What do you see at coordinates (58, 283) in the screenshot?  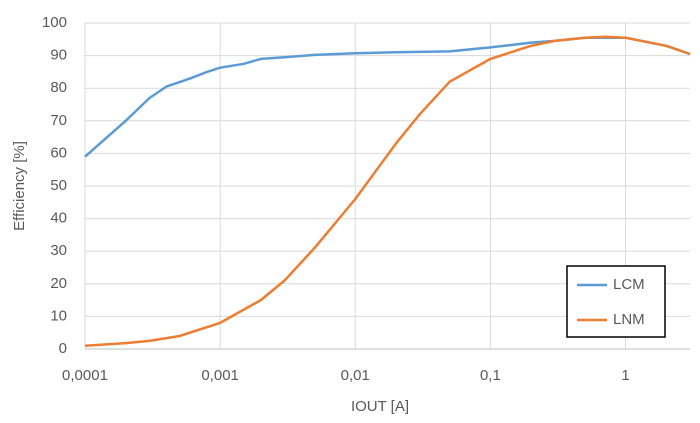 I see `y-tick-label: 20` at bounding box center [58, 283].